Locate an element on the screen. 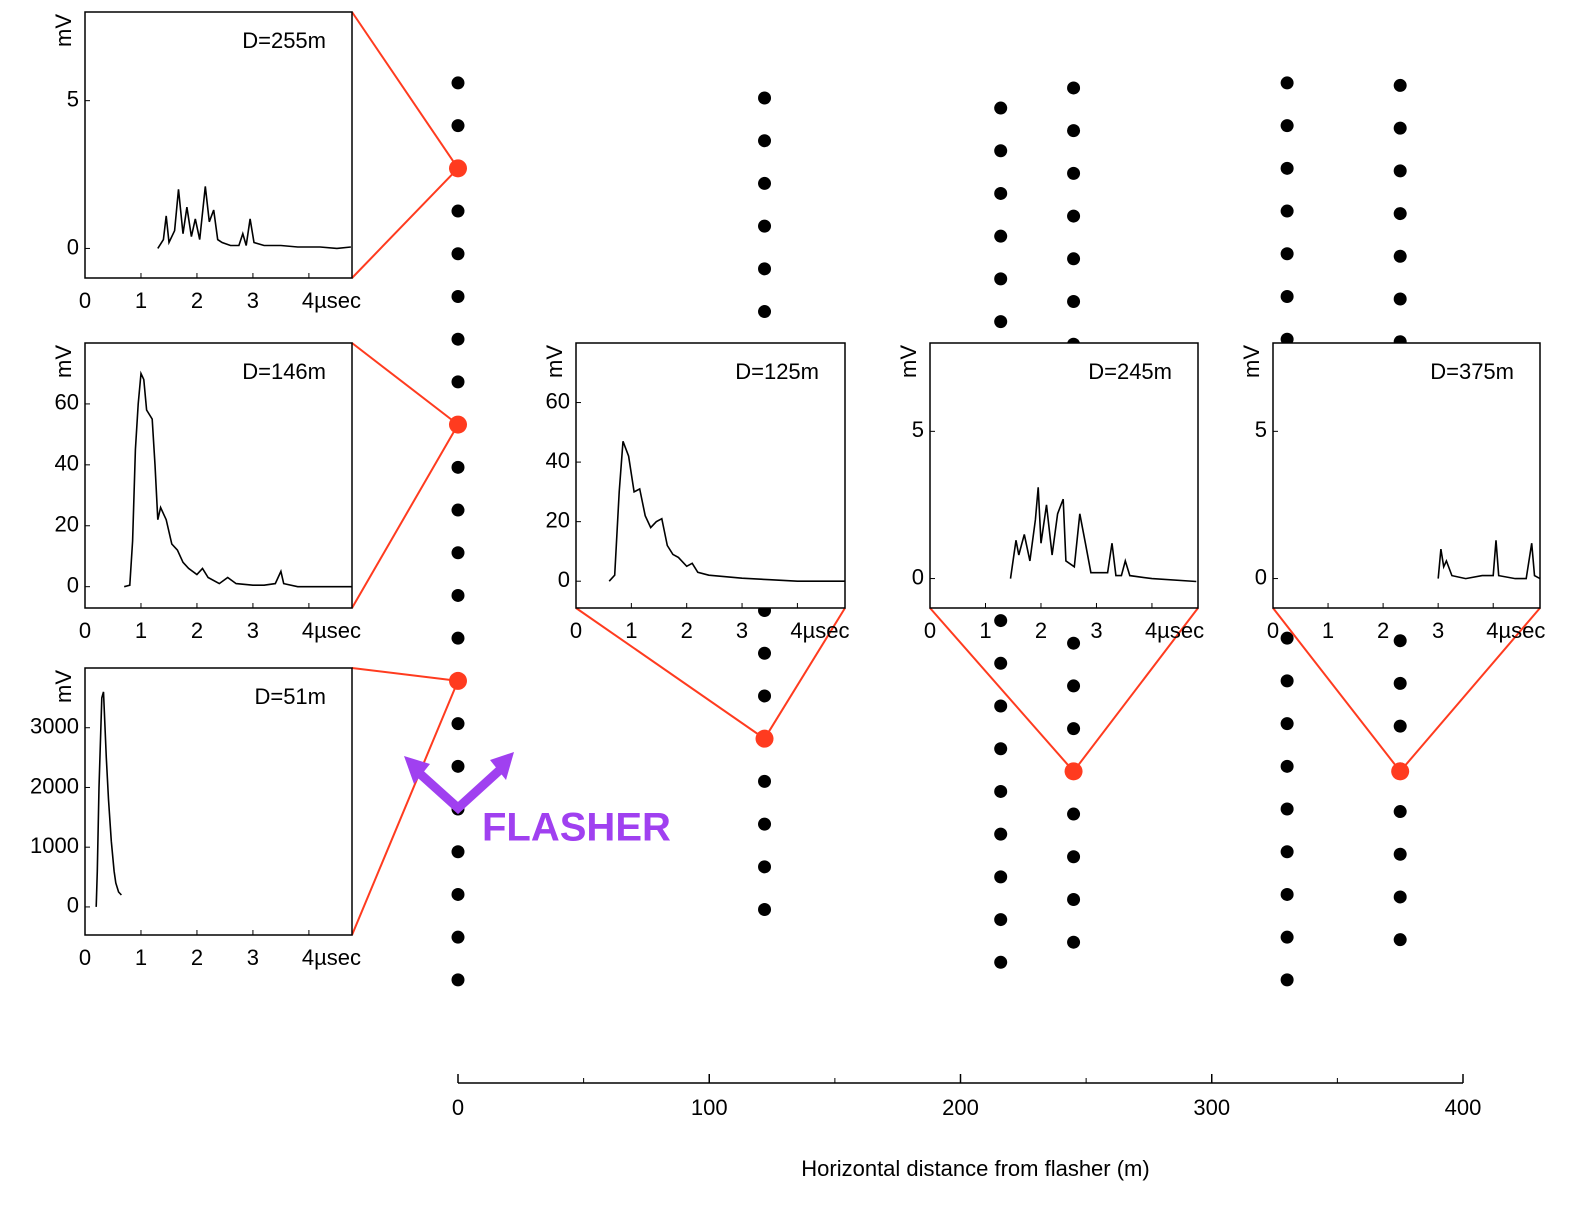  y-tick-label: 60 is located at coordinates (558, 400).